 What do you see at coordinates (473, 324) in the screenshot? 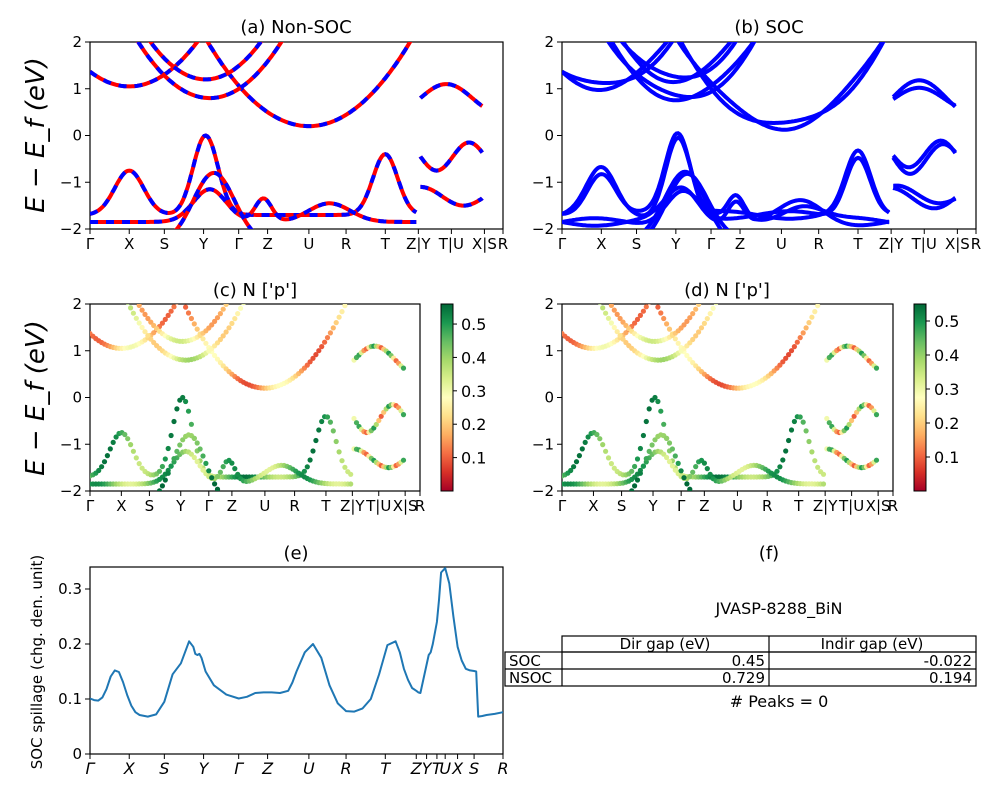
I see `colorbar-tick: 0.5` at bounding box center [473, 324].